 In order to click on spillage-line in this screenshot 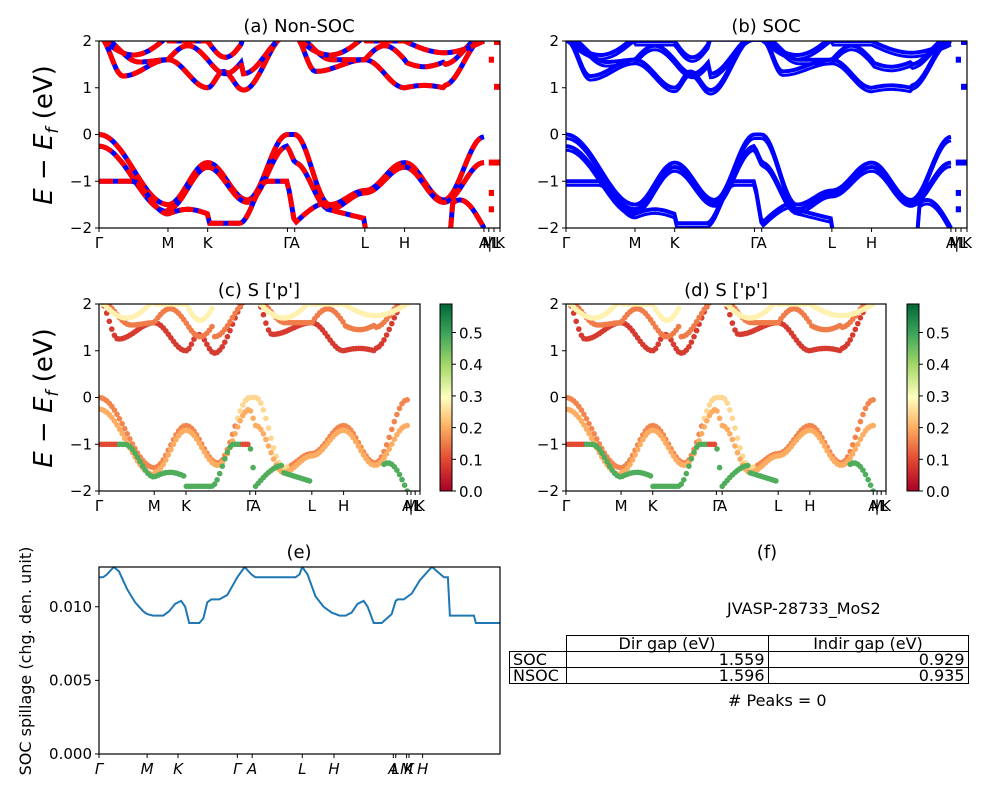, I will do `click(299, 595)`.